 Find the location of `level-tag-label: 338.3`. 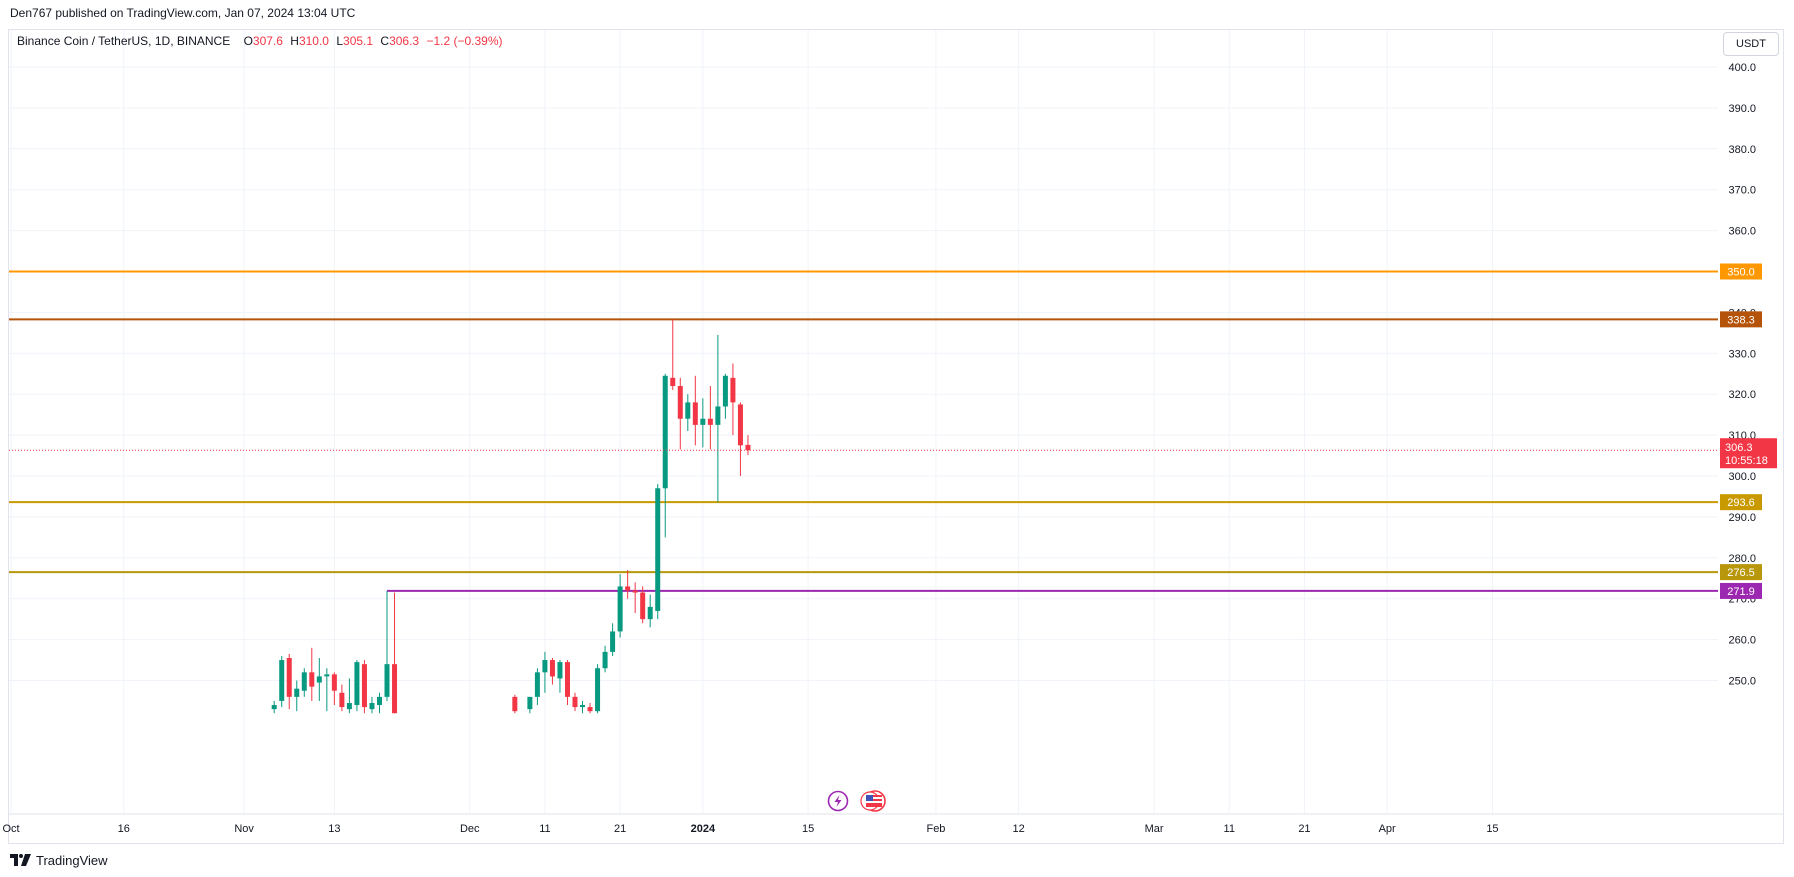

level-tag-label: 338.3 is located at coordinates (1741, 320).